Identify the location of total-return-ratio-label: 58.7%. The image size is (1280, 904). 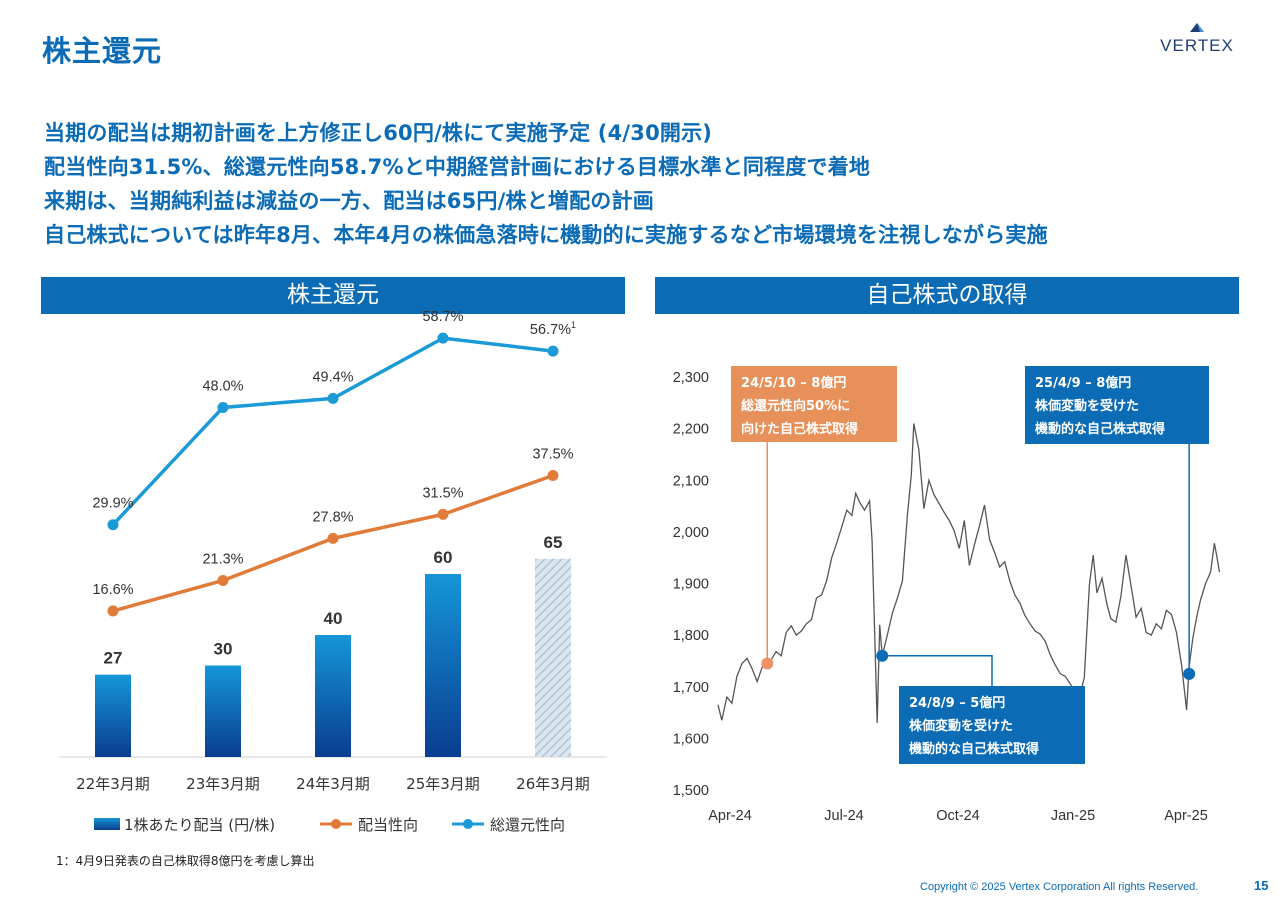
(442, 317).